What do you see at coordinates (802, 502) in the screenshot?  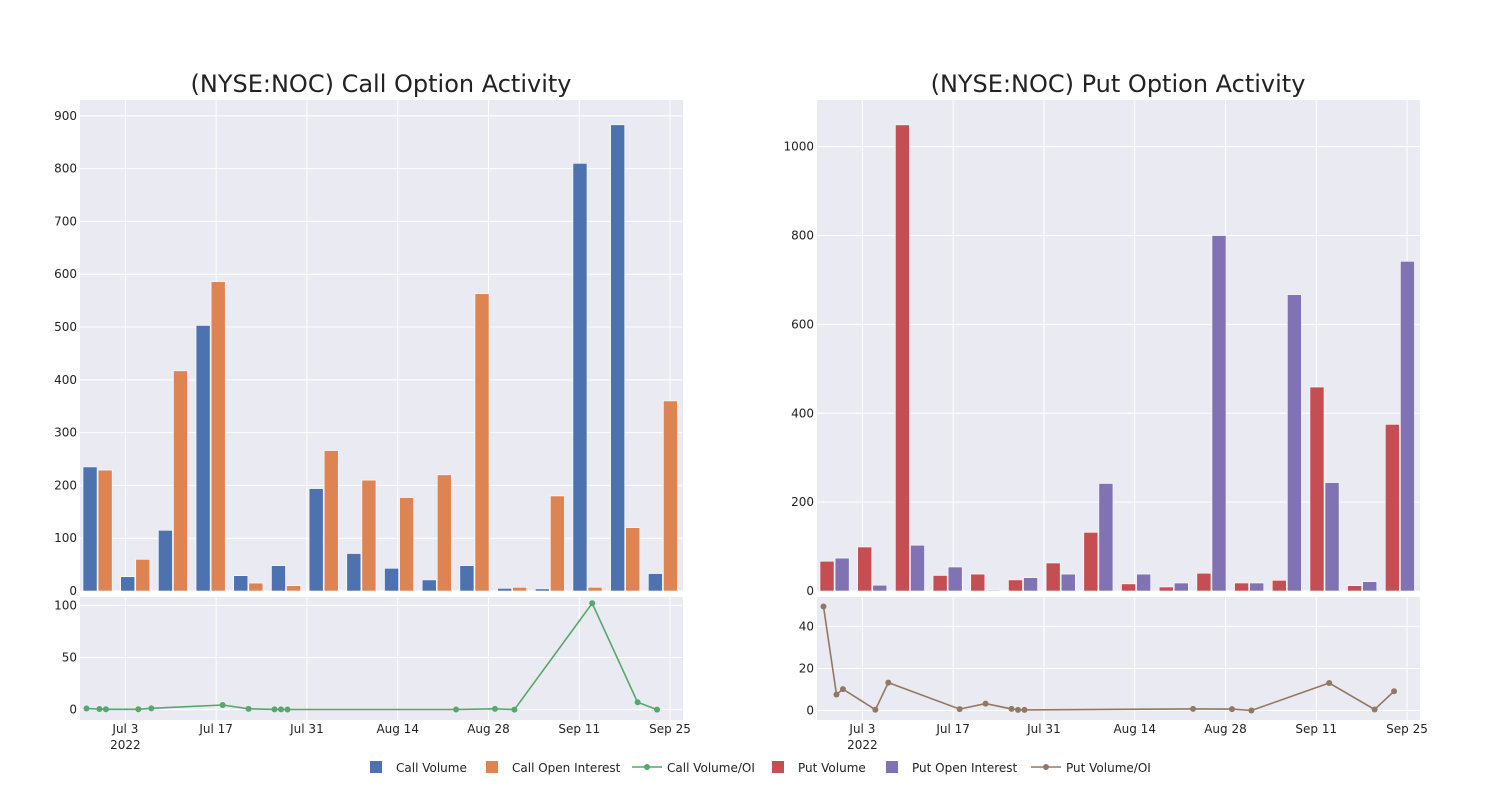 I see `put-y-tick-label: 200` at bounding box center [802, 502].